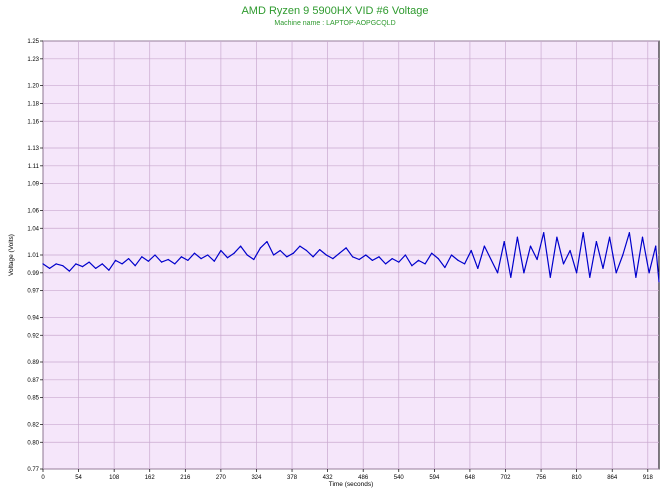 The width and height of the screenshot is (670, 502). What do you see at coordinates (577, 478) in the screenshot?
I see `x-tick-label: 810` at bounding box center [577, 478].